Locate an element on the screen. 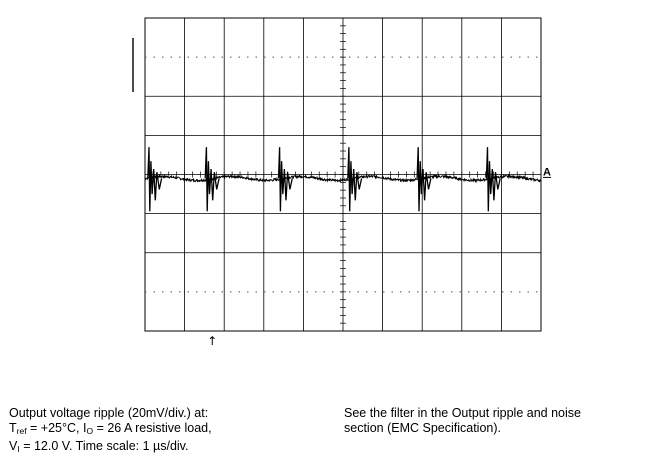 This screenshot has height=462, width=670. caption-left-line1: Output voltage ripple (20mV/div.) at: is located at coordinates (109, 413).